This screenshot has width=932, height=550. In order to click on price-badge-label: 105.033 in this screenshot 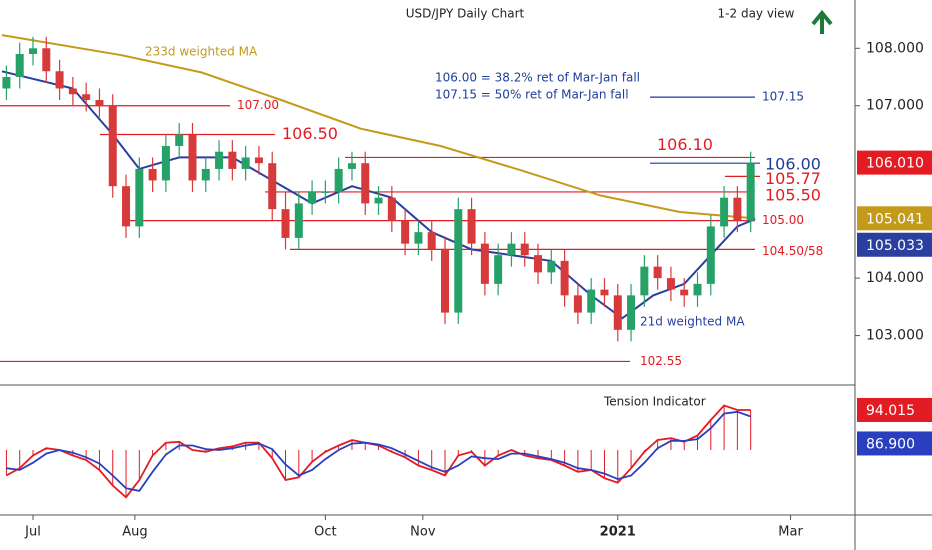, I will do `click(895, 246)`.